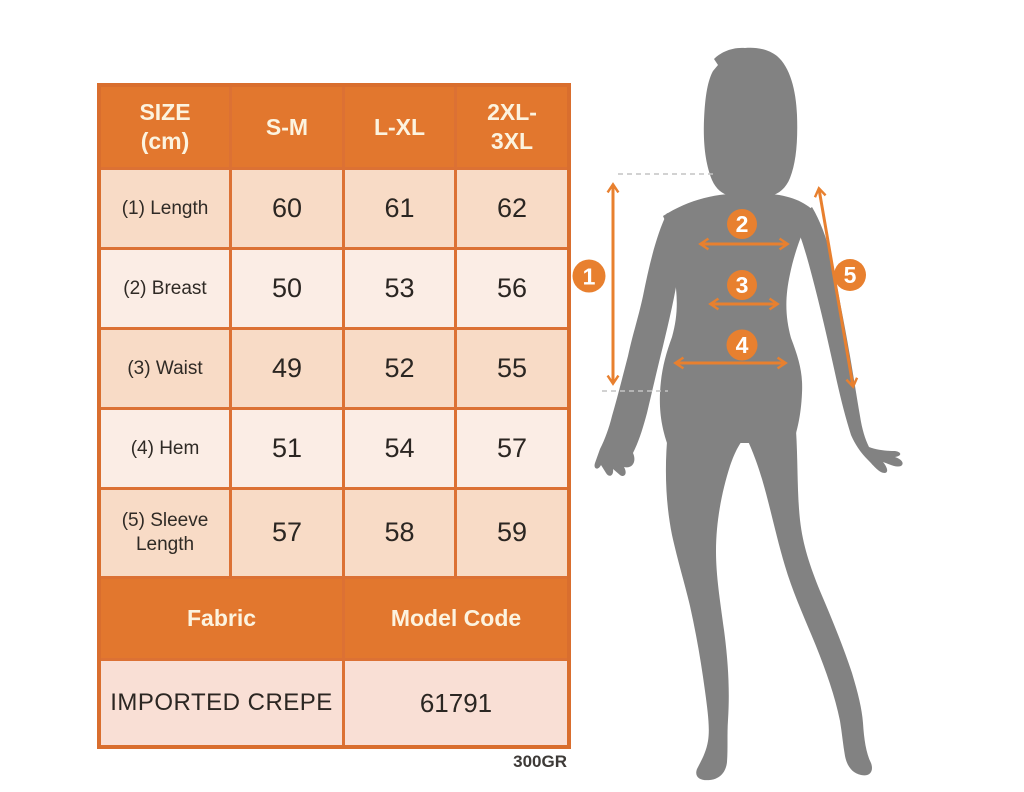 This screenshot has height=792, width=1024. I want to click on silhouette-head, so click(750, 122).